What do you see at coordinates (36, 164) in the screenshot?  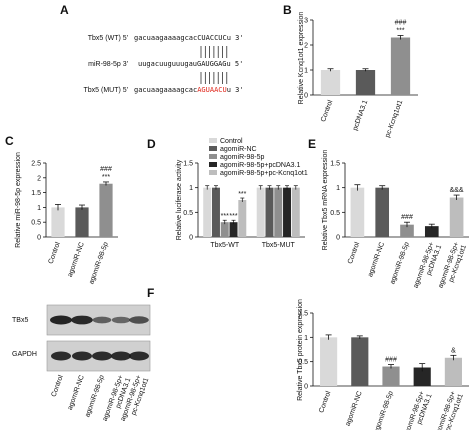 I see `y-tick-label: 2.5` at bounding box center [36, 164].